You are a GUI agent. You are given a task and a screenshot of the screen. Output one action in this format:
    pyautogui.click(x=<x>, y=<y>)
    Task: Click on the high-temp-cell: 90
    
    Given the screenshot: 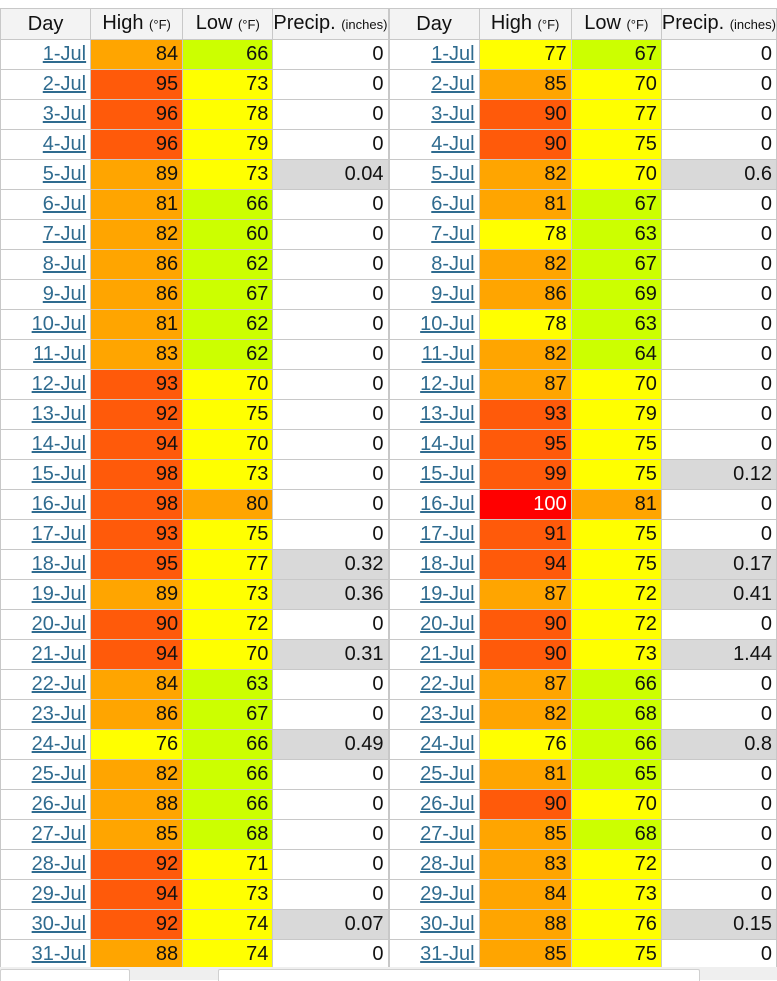 What is the action you would take?
    pyautogui.click(x=525, y=115)
    